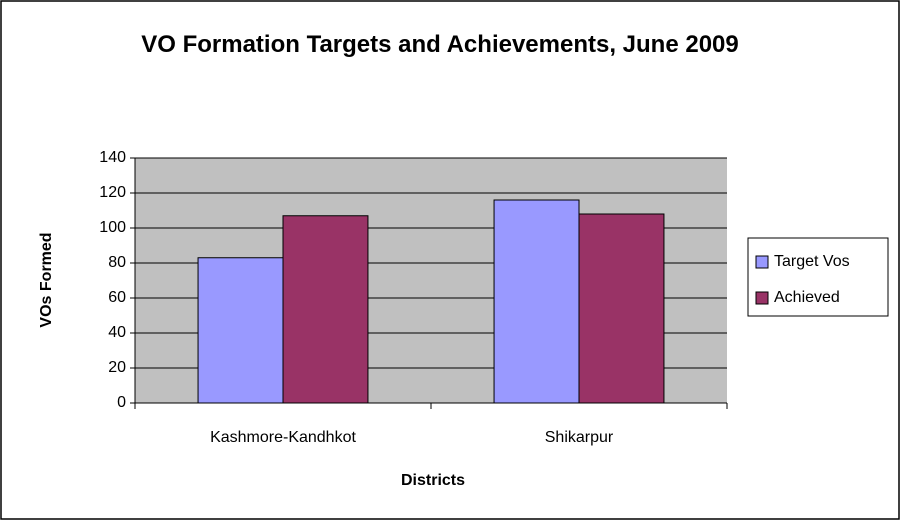  I want to click on y-tick-label: 60, so click(117, 297).